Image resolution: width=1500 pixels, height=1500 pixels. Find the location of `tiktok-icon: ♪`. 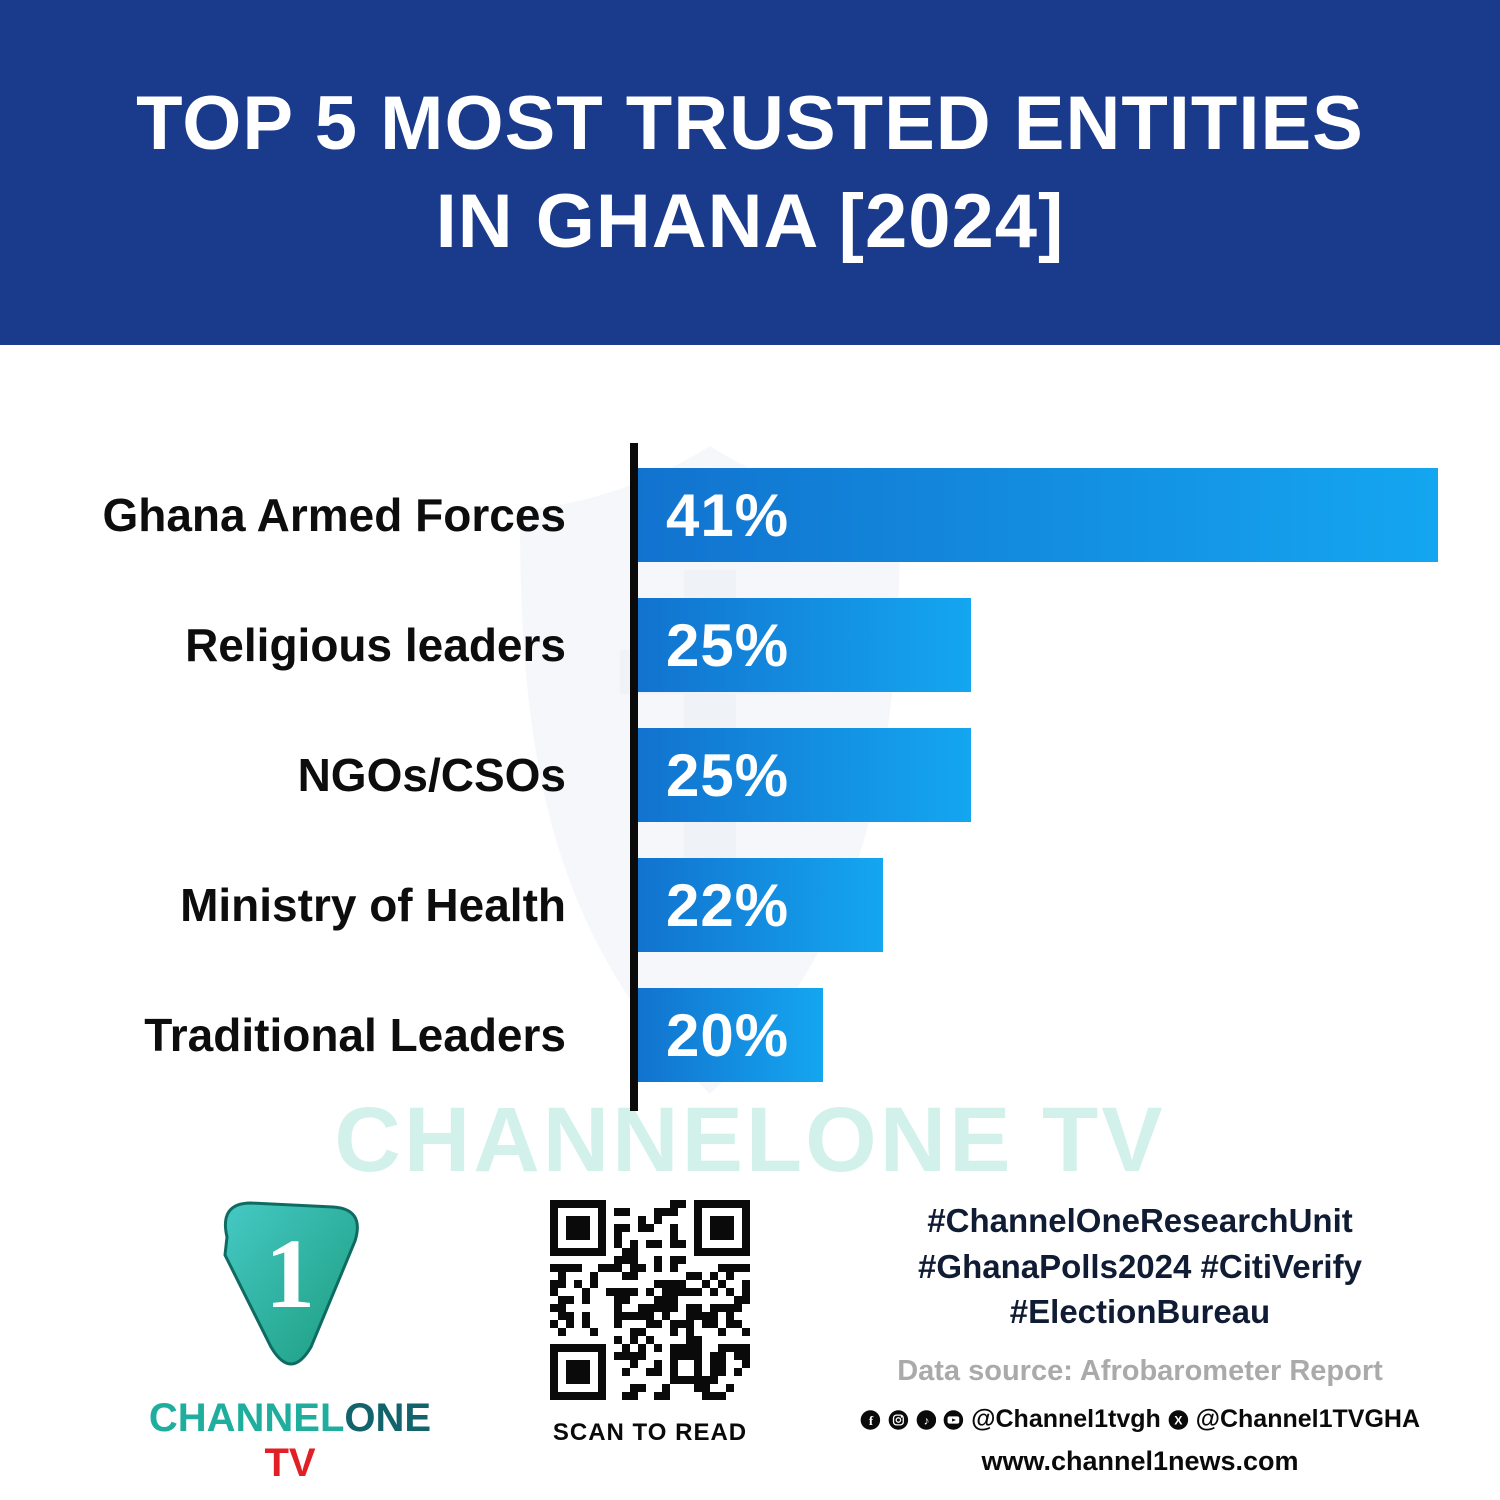

tiktok-icon: ♪ is located at coordinates (926, 1419).